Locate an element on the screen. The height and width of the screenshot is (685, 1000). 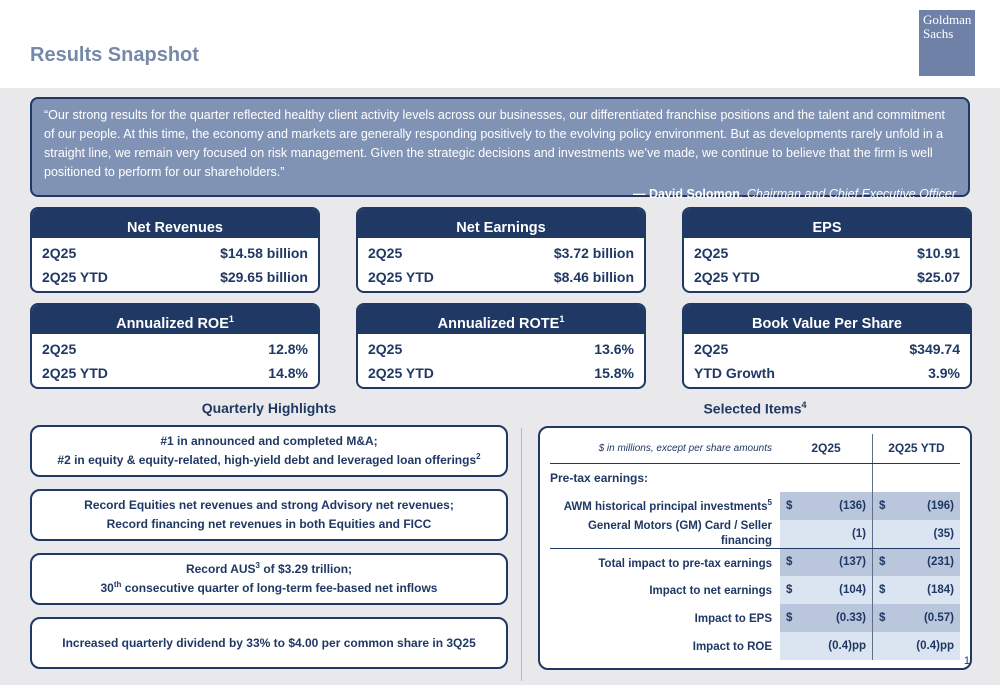
metric-card-annualized-roe: Annualized ROE1 2Q25 12.8% 2Q25 YTD 14.8% is located at coordinates (175, 346).